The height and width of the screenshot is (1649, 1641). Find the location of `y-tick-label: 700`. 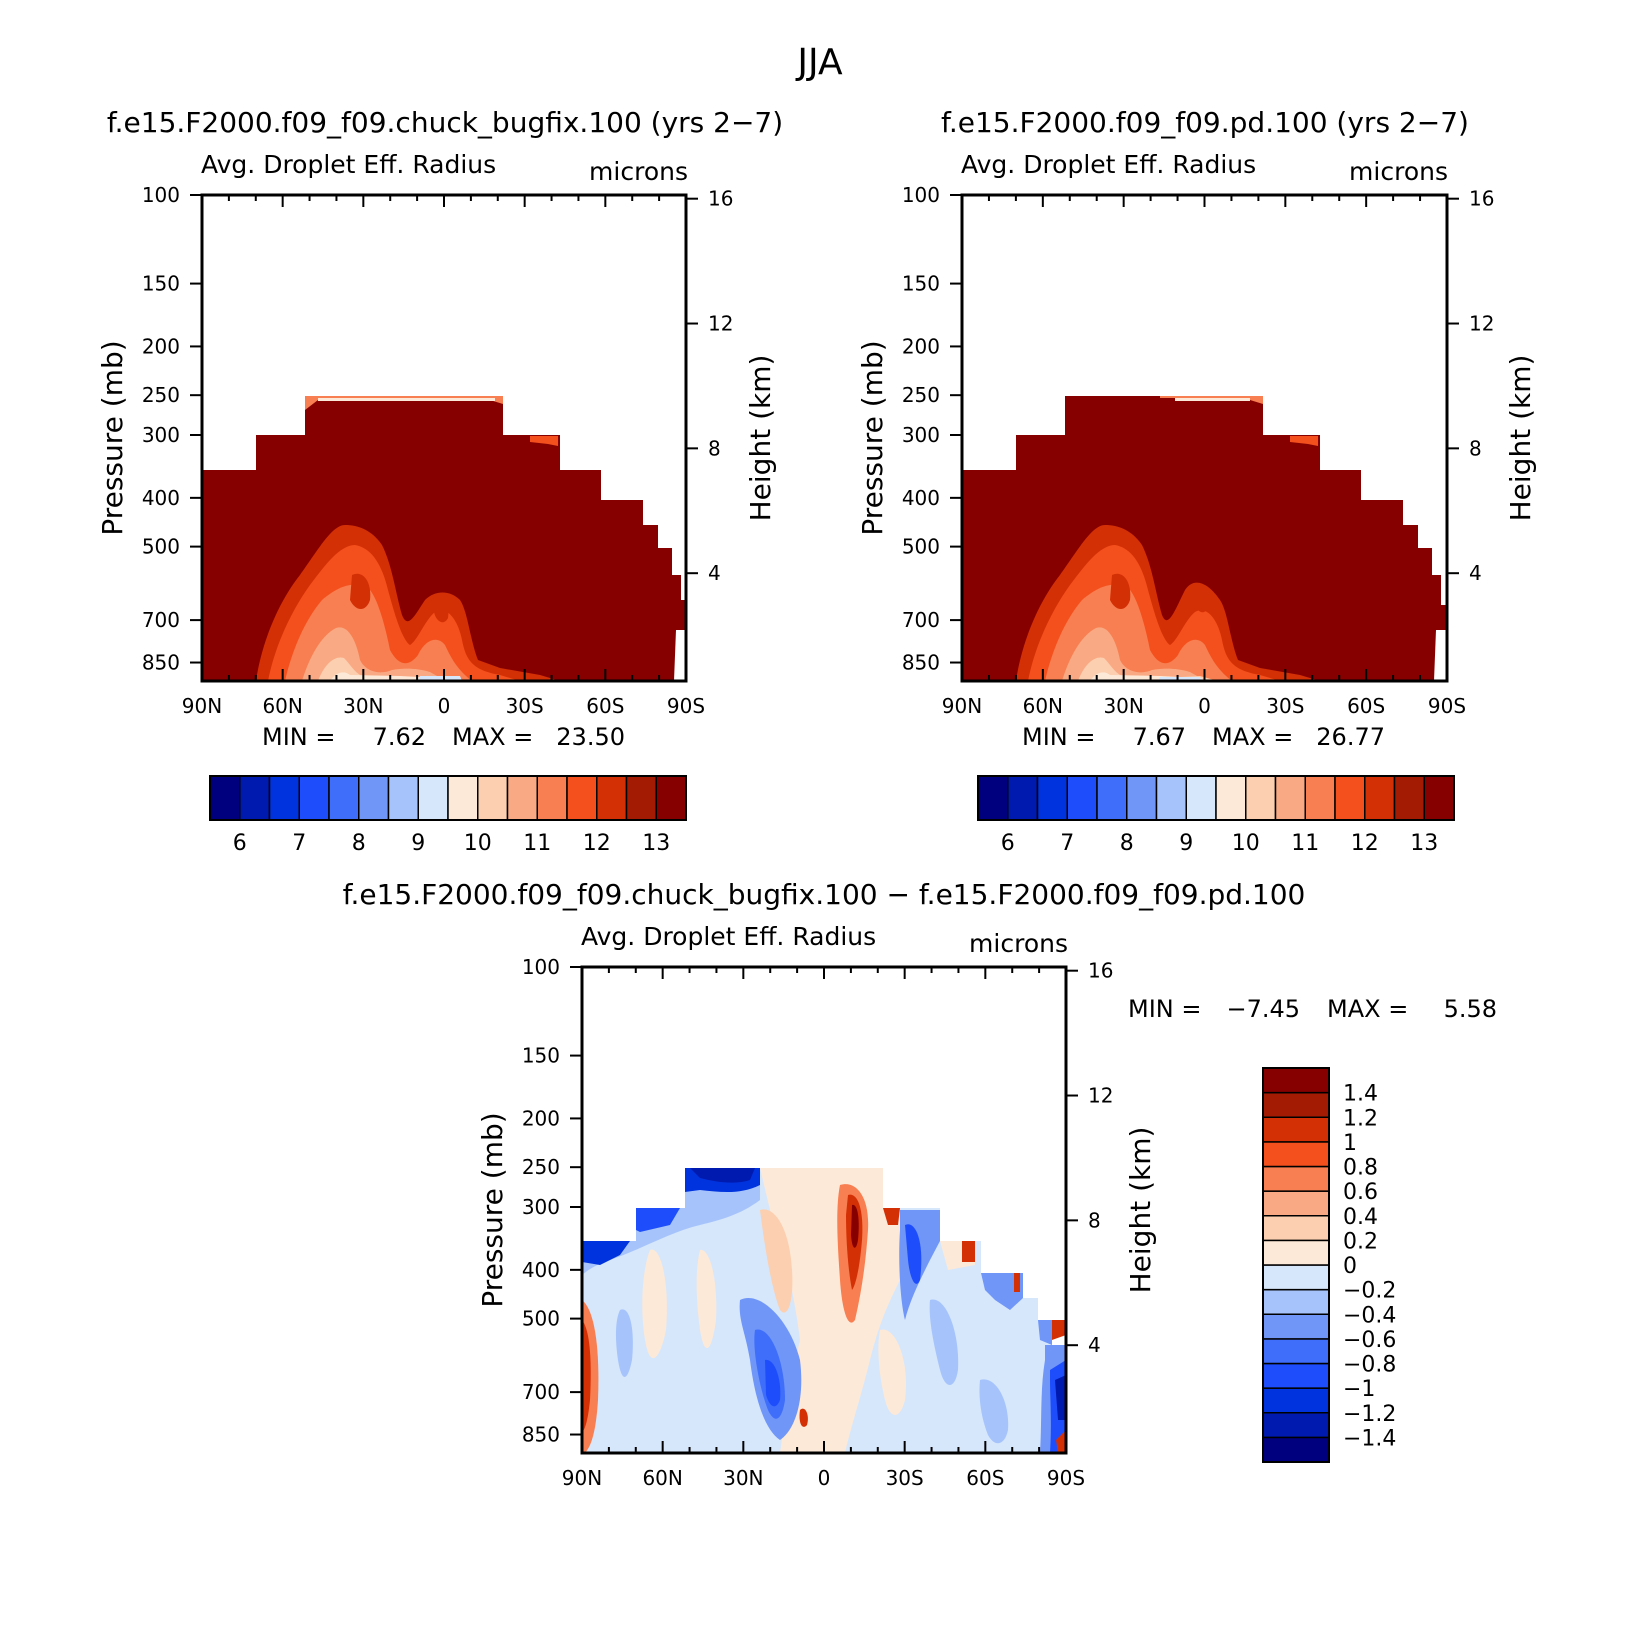

y-tick-label: 700 is located at coordinates (921, 620).